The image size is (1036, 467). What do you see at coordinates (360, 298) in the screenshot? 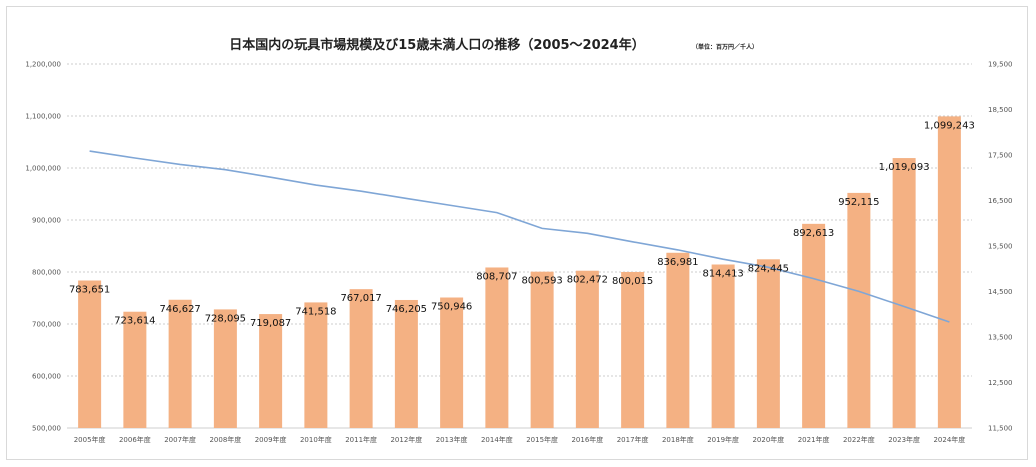
I see `bar-data-label: 767,017` at bounding box center [360, 298].